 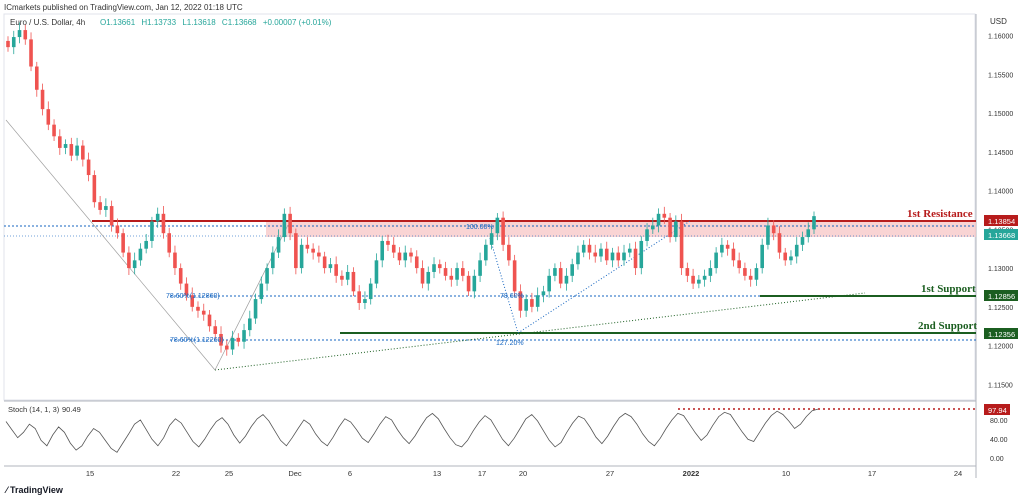 I want to click on tradingview-logo: ⁄ TradingView, so click(x=34, y=490).